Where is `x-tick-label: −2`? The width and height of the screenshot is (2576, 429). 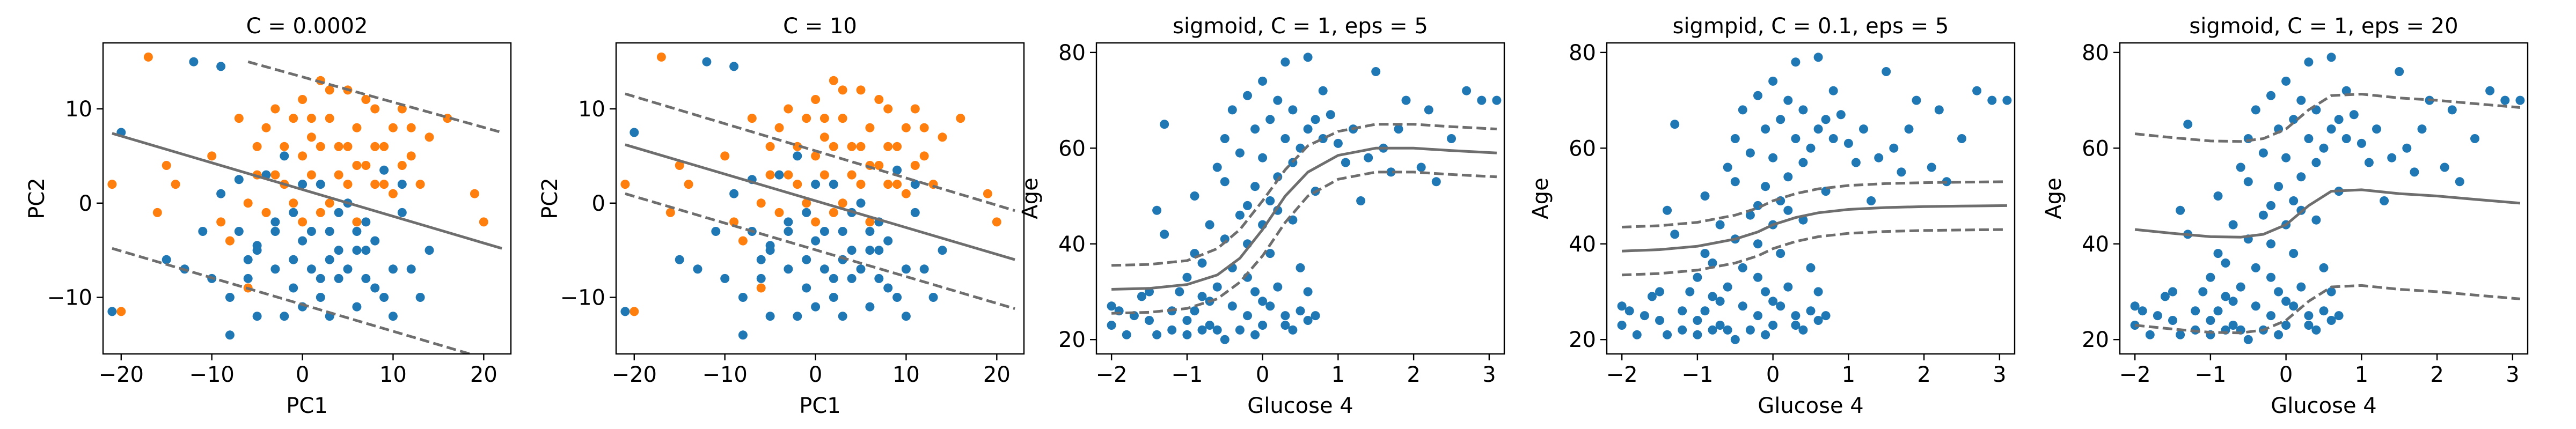 x-tick-label: −2 is located at coordinates (1112, 375).